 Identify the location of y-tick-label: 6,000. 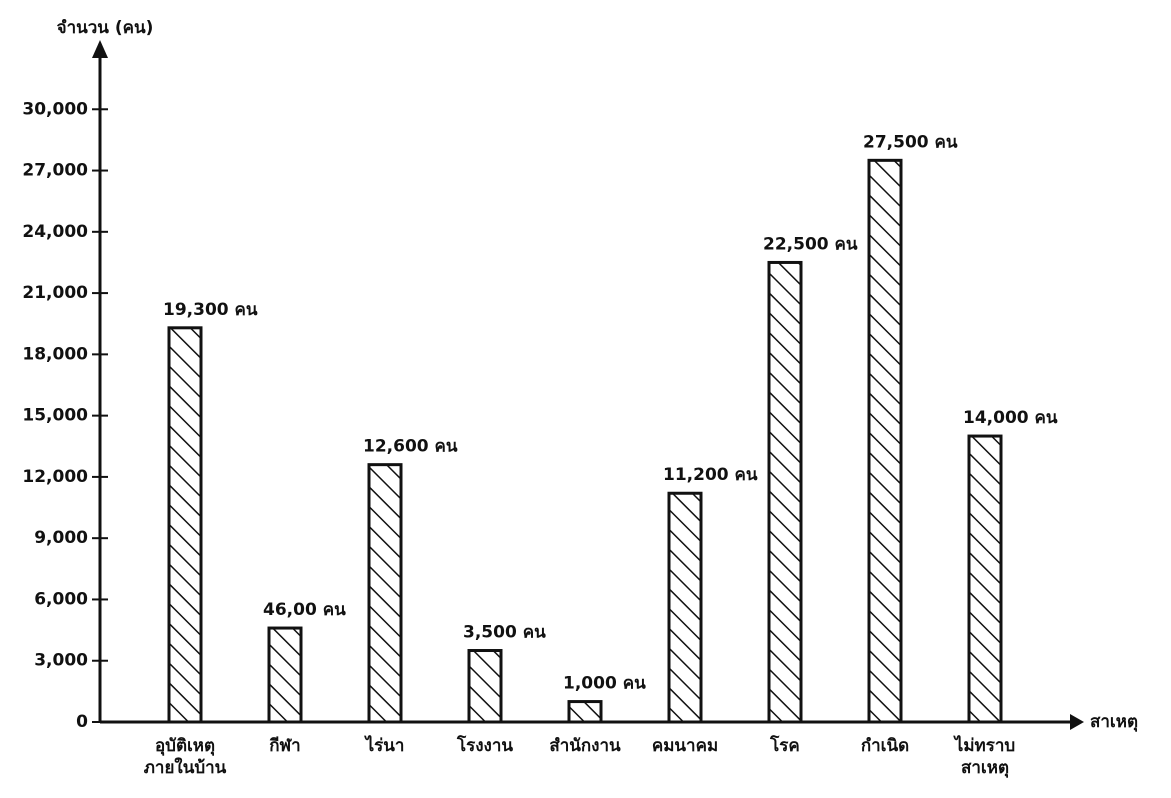
(61, 599).